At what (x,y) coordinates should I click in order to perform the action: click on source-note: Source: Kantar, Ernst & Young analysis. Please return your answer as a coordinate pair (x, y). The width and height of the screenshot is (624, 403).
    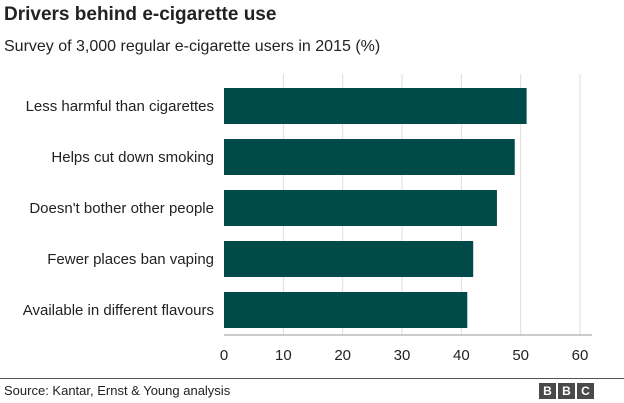
    Looking at the image, I should click on (117, 390).